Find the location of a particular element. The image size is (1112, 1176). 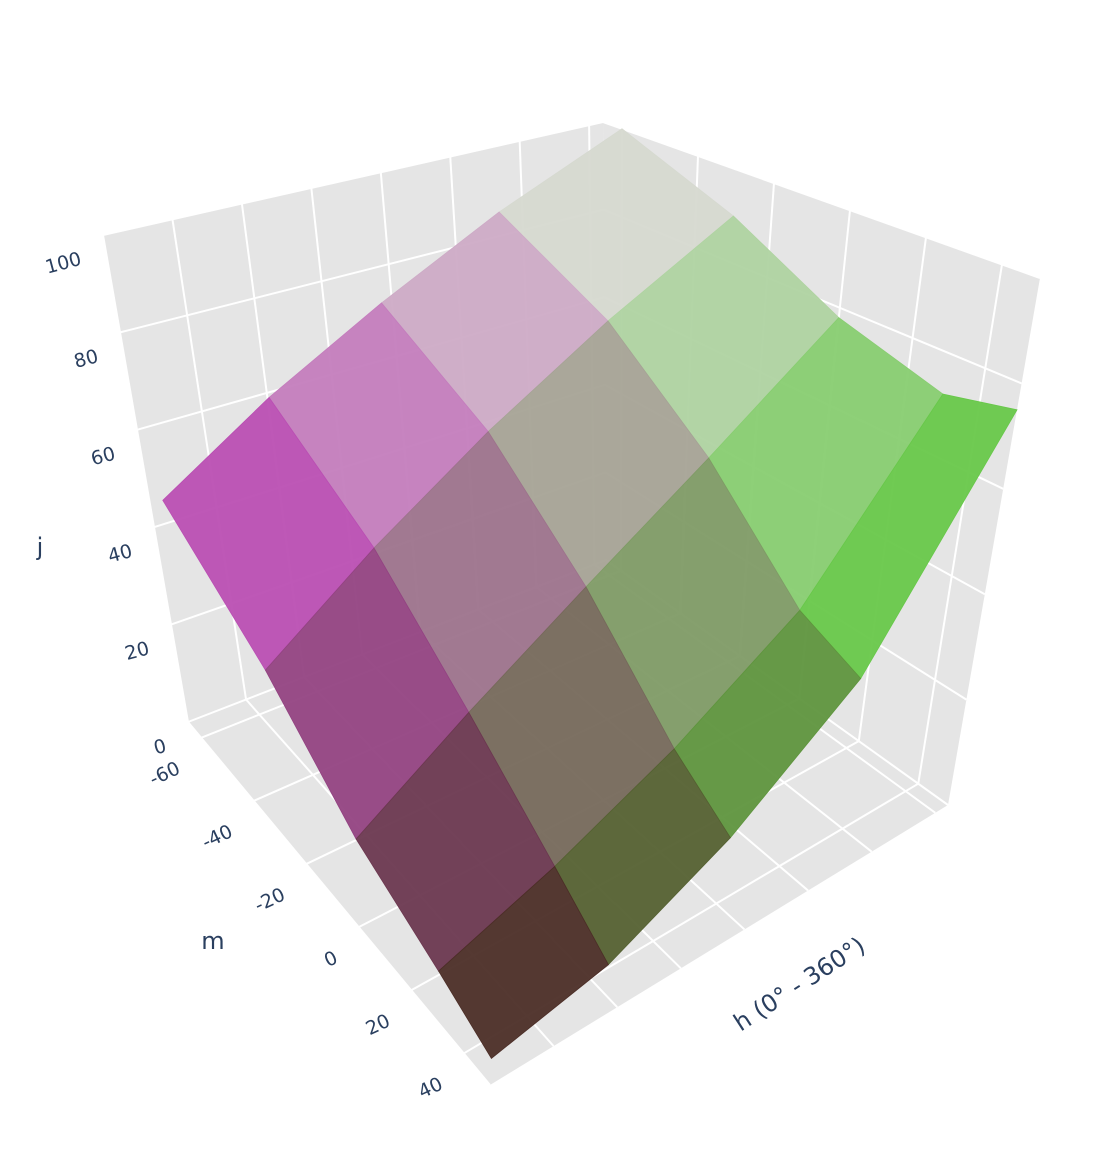

z-tick-label: 20 is located at coordinates (137, 651).